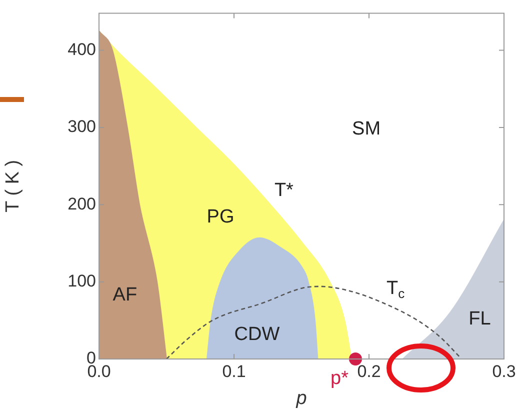 The image size is (530, 410). Describe the element at coordinates (82, 49) in the screenshot. I see `y-tick-label: 400` at that location.